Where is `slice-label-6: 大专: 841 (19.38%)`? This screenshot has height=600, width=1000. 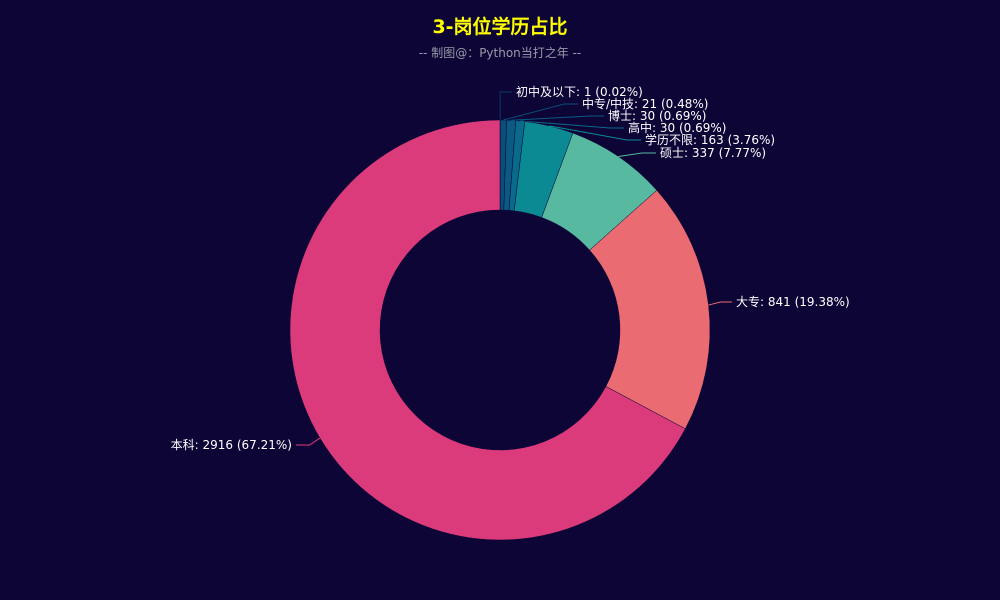
slice-label-6: 大专: 841 (19.38%) is located at coordinates (793, 301).